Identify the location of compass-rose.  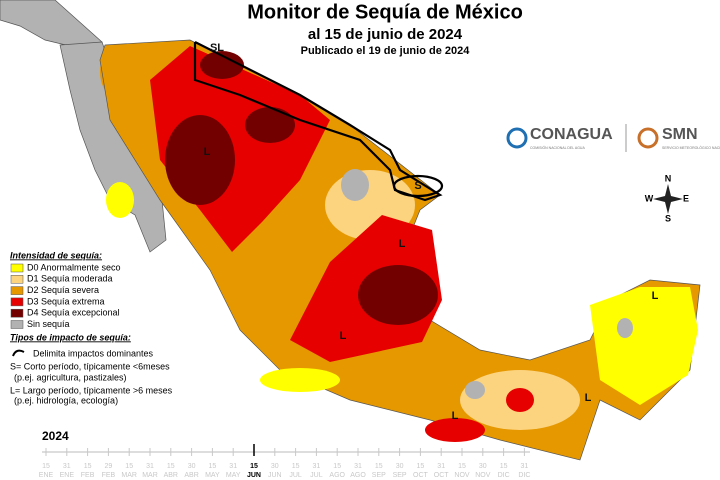
(668, 199).